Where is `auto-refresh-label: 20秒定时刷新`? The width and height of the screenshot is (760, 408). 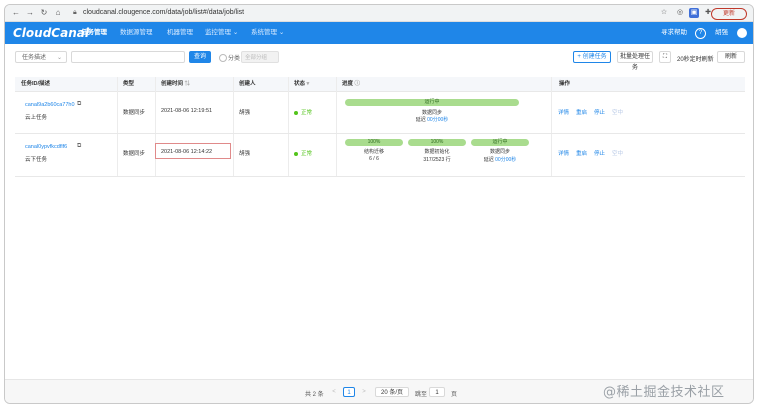
auto-refresh-label: 20秒定时刷新 is located at coordinates (695, 60).